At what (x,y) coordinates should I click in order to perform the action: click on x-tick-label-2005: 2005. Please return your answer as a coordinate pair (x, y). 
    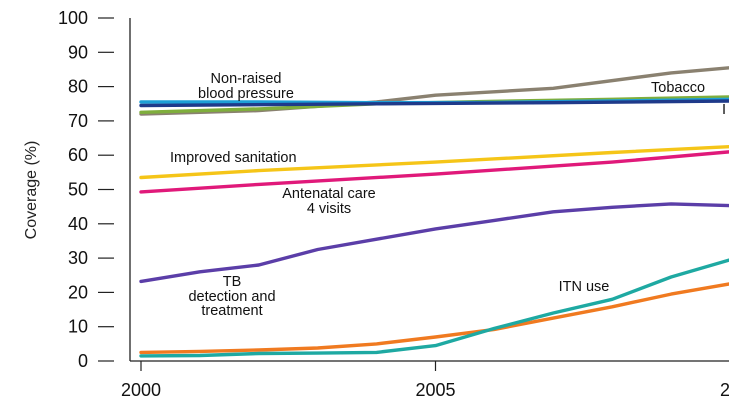
    Looking at the image, I should click on (435, 389).